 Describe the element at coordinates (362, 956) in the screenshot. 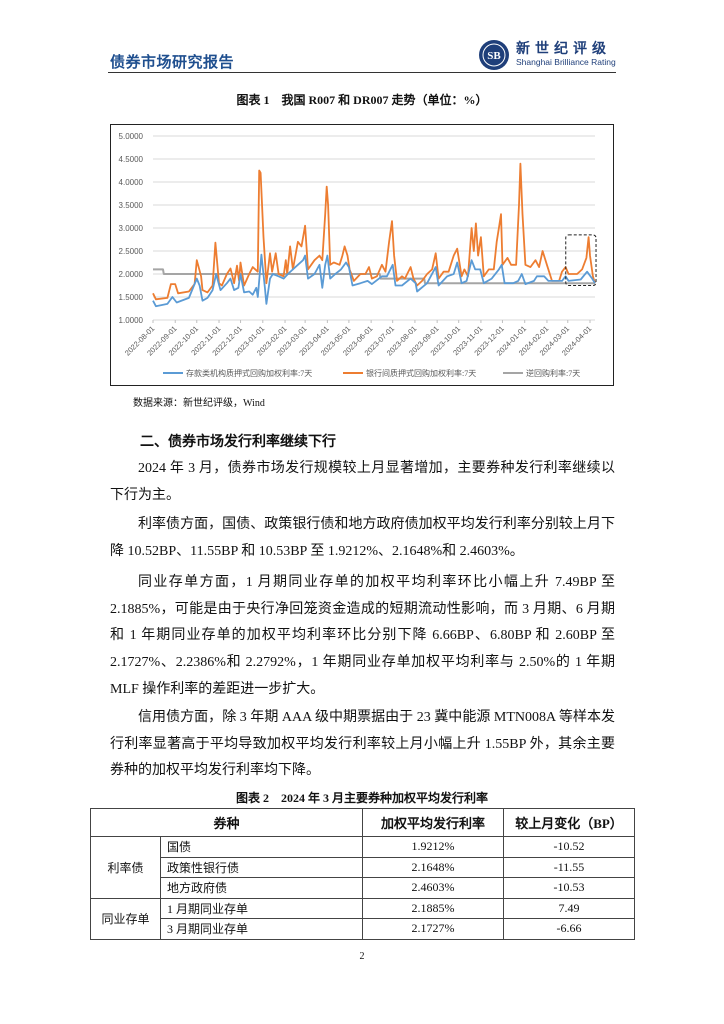

I see `page-number: 2` at that location.